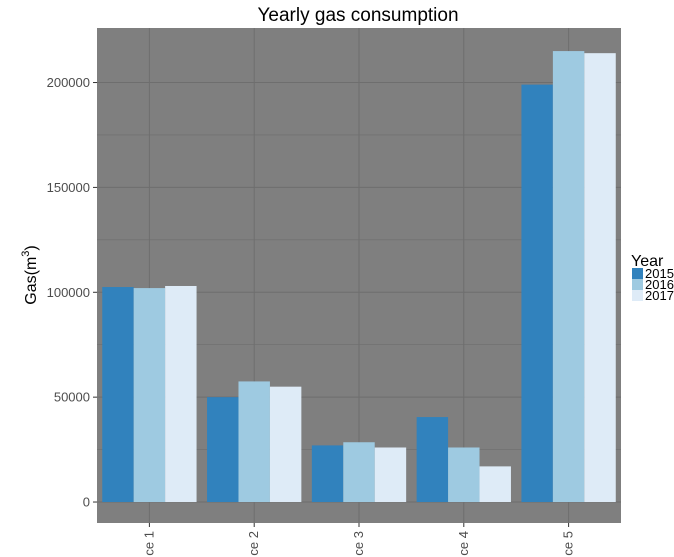 The image size is (674, 557). Describe the element at coordinates (647, 261) in the screenshot. I see `legend-title: Year` at that location.